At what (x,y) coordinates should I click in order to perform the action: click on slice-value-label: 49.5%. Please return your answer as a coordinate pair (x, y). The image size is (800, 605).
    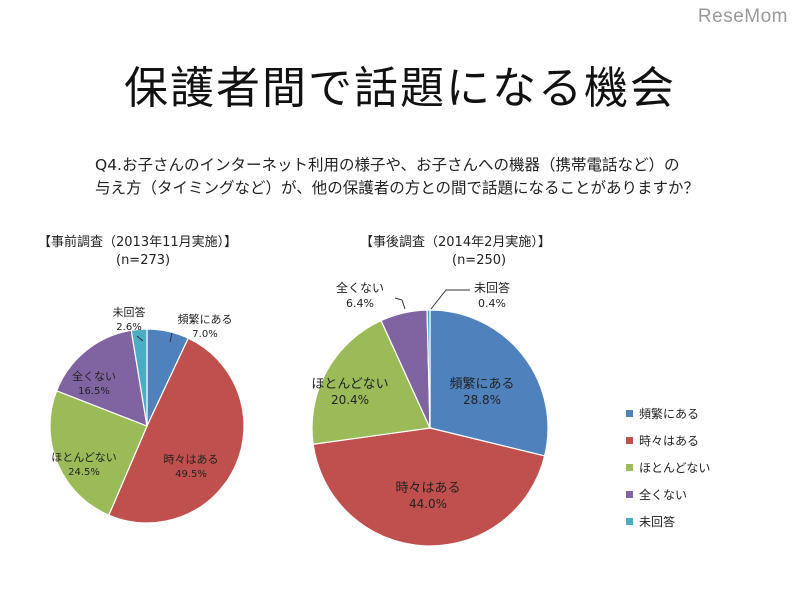
    Looking at the image, I should click on (191, 474).